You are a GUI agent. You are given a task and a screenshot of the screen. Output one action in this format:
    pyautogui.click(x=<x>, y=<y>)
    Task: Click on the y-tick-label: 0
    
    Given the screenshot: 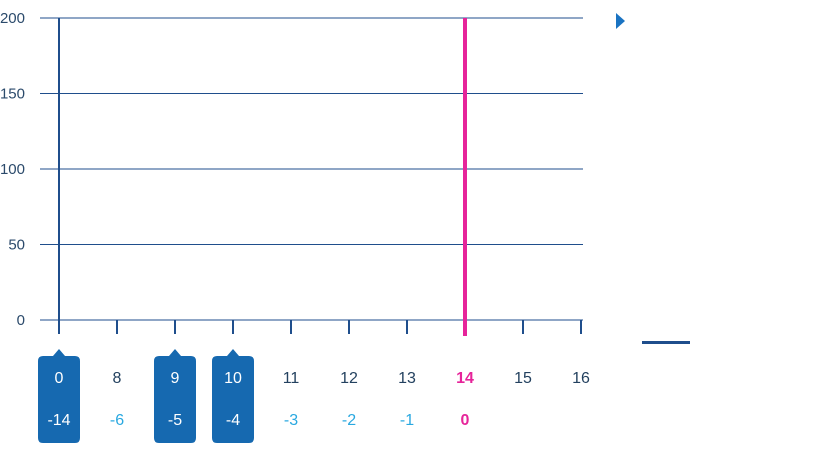 What is the action you would take?
    pyautogui.click(x=21, y=320)
    